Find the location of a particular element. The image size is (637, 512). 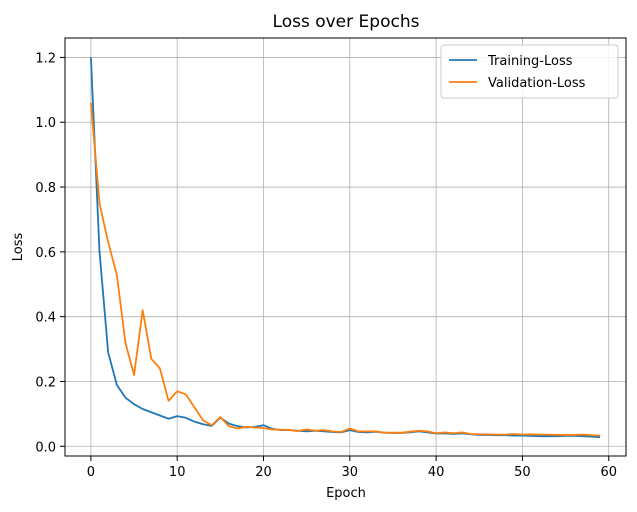

y-tick-label: 0.6 is located at coordinates (45, 253).